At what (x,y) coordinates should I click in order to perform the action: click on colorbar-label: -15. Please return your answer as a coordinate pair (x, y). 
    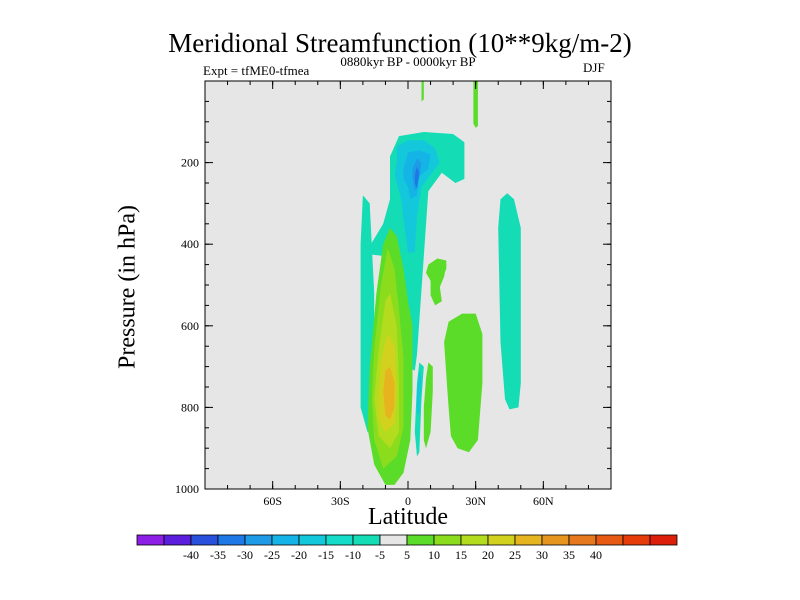
    Looking at the image, I should click on (326, 555).